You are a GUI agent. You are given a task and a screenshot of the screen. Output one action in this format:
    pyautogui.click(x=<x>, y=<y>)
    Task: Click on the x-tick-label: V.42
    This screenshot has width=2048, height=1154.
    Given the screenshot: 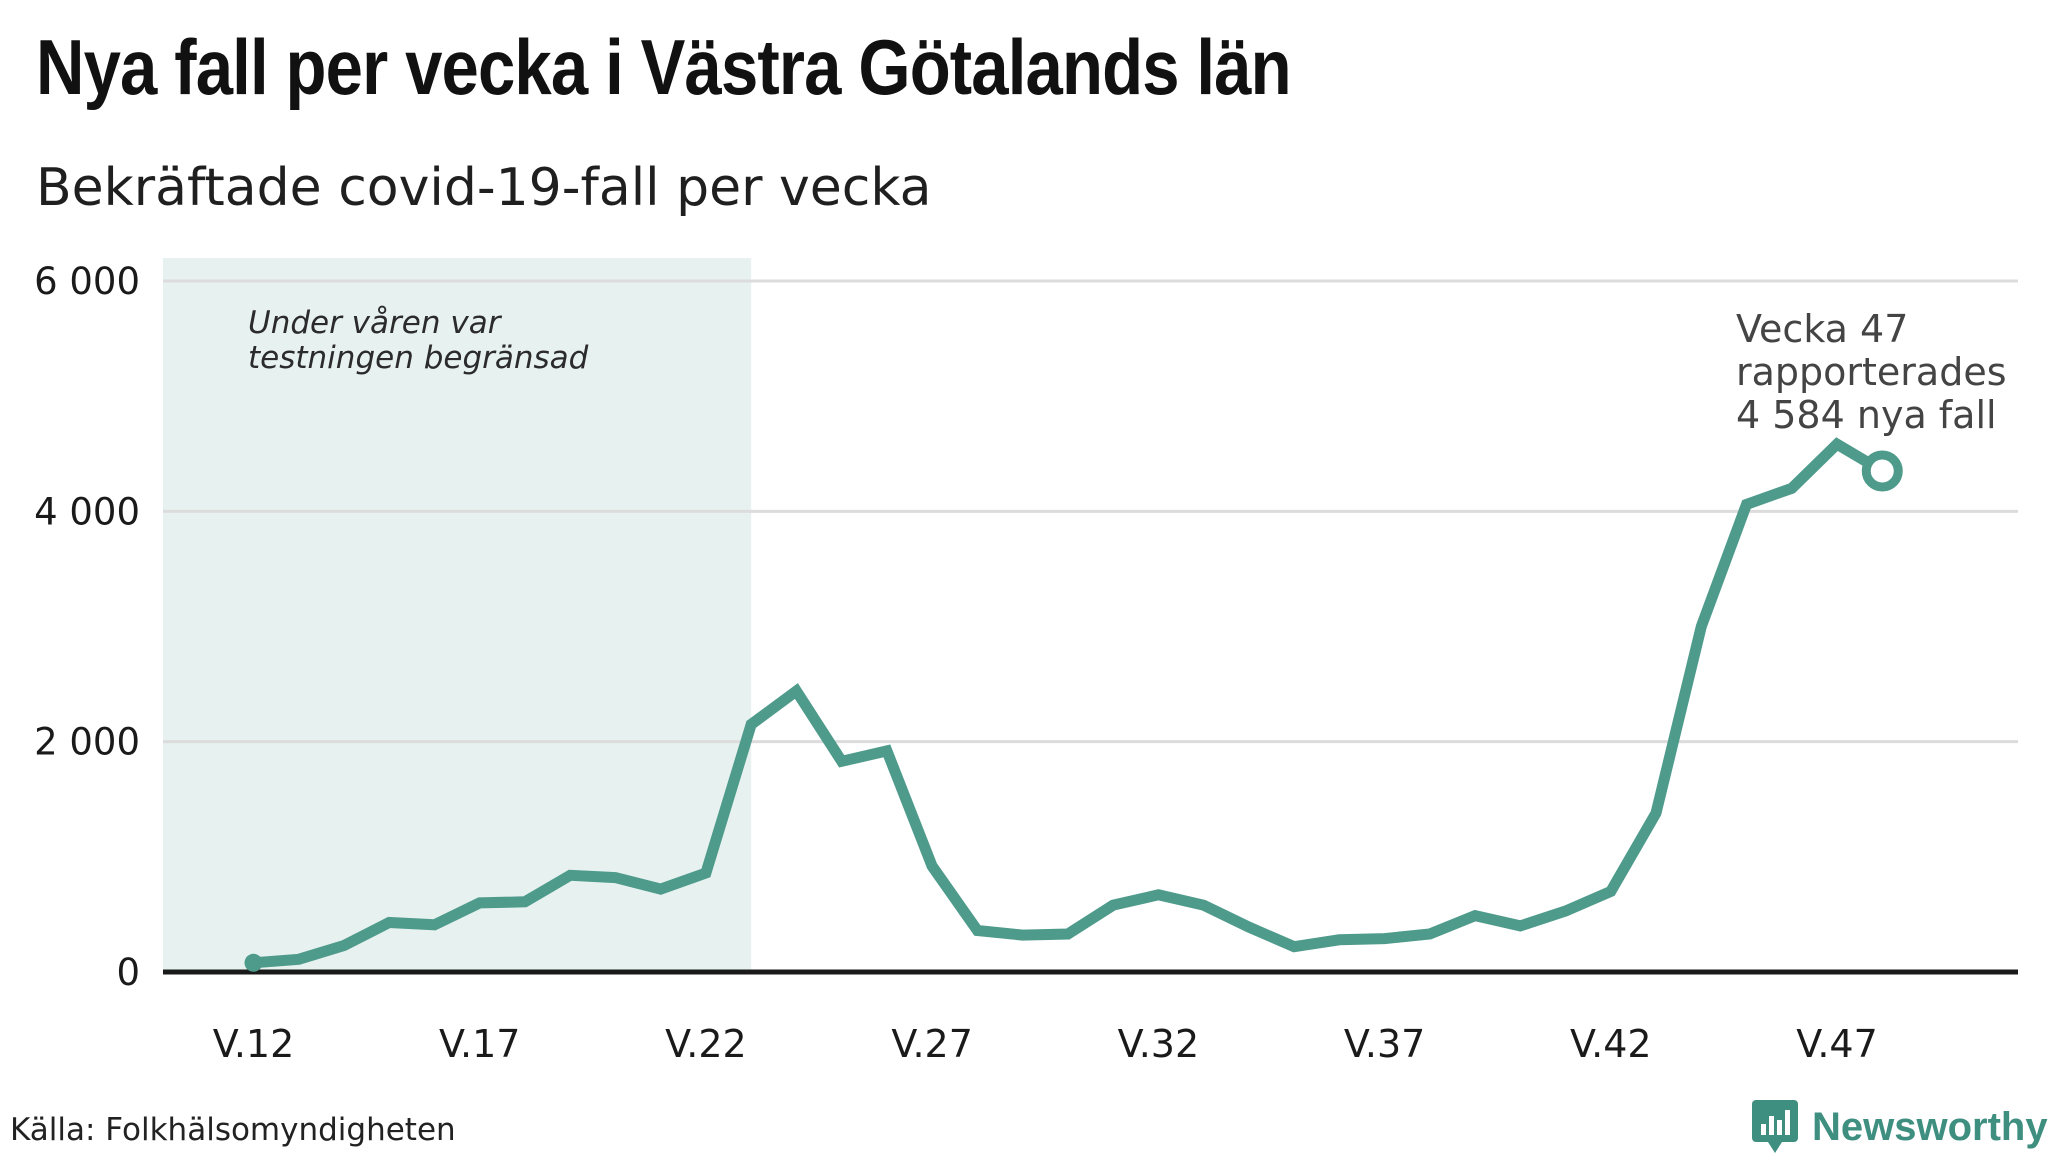 What is the action you would take?
    pyautogui.click(x=1611, y=1044)
    